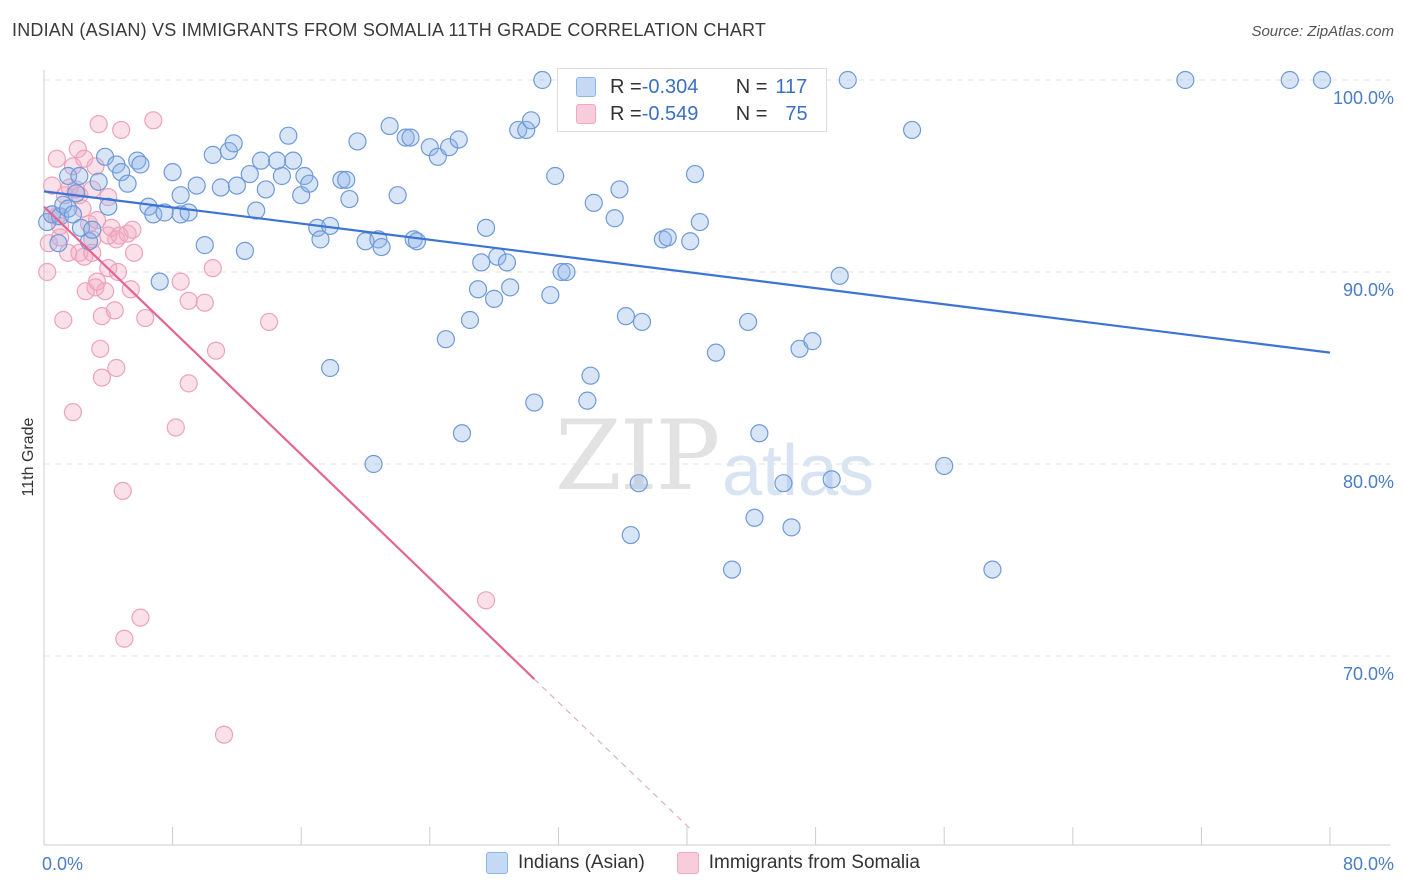  What do you see at coordinates (565, 863) in the screenshot?
I see `legend-item-indians: Indians (Asian)` at bounding box center [565, 863].